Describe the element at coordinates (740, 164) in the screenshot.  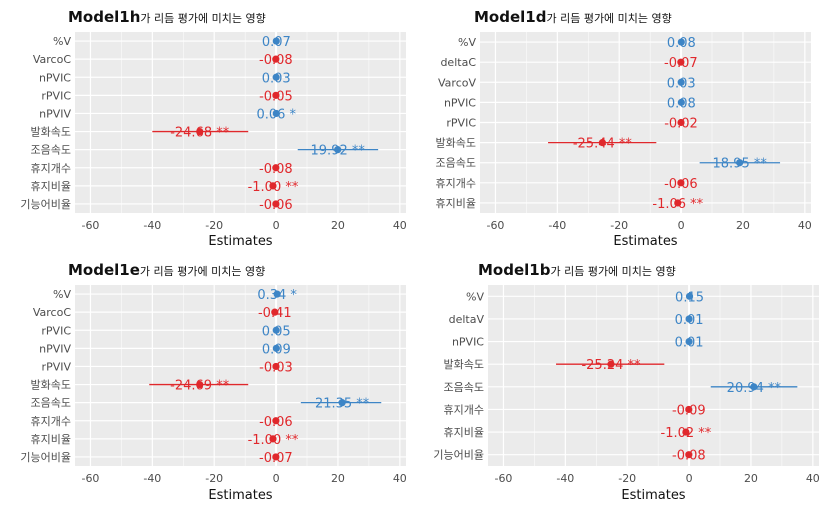
I see `estimate-label: 18.95 **` at that location.